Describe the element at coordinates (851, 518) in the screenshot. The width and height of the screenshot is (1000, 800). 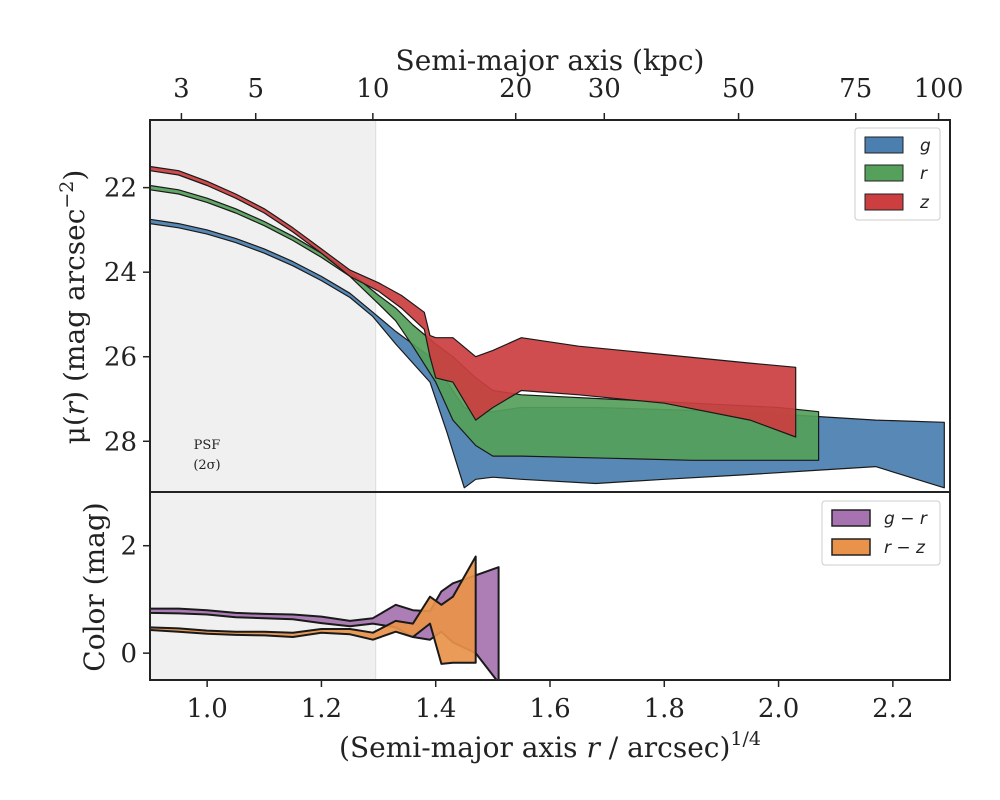
I see `legend-swatch-g-minus-r` at that location.